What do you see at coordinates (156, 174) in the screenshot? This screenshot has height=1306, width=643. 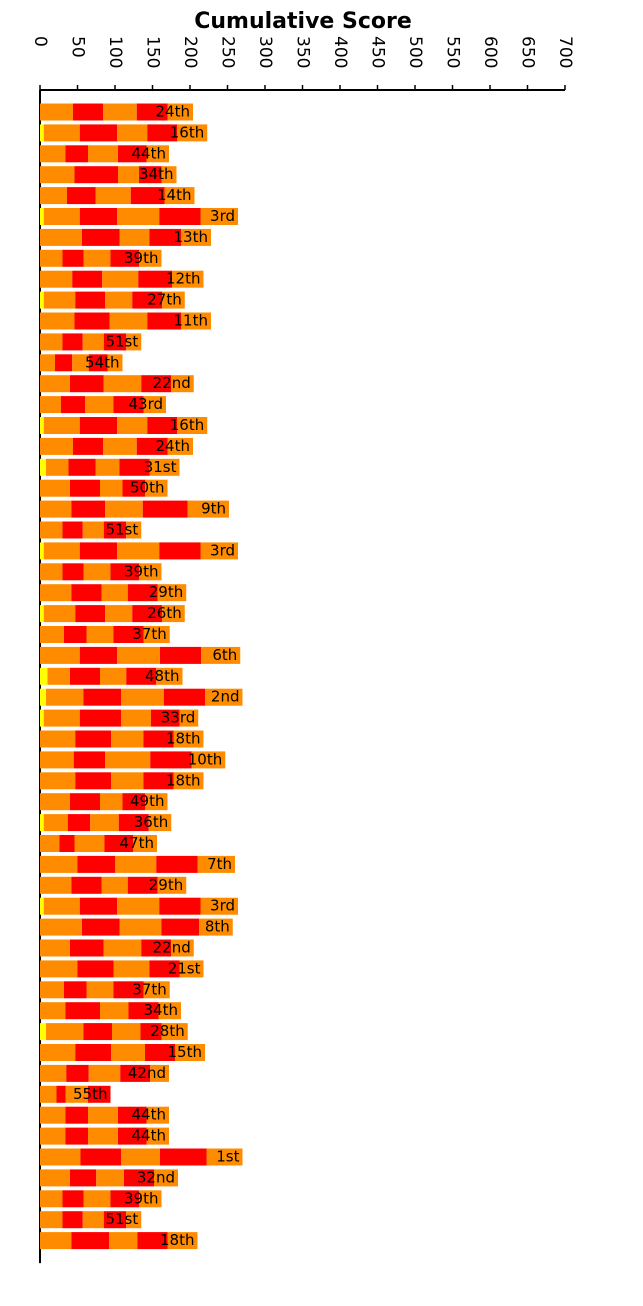 I see `rank-label: 34th` at bounding box center [156, 174].